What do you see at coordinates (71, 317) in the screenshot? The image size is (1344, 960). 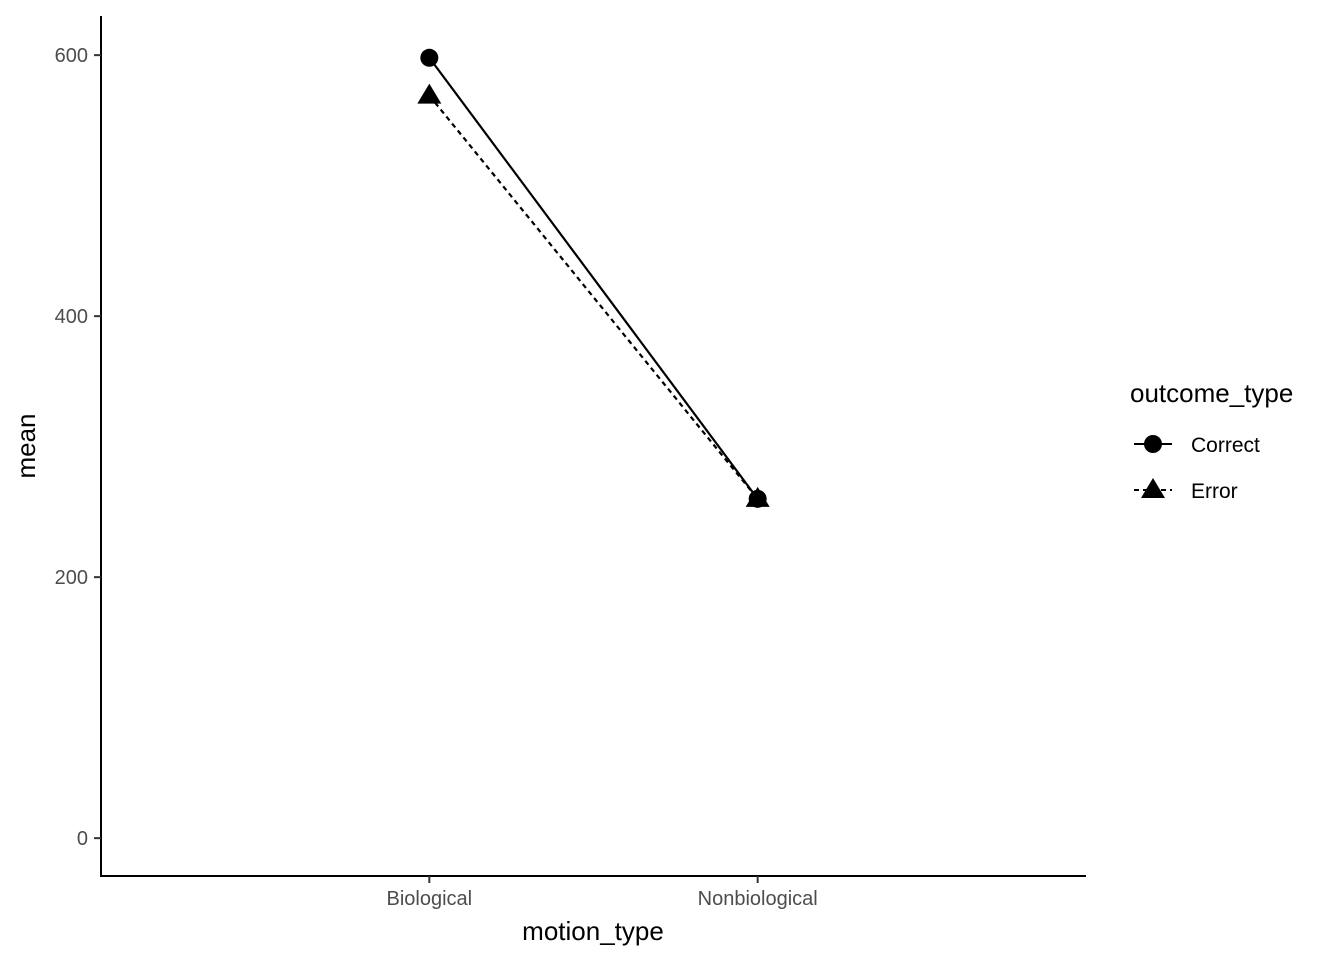 I see `y-tick-label: 400` at bounding box center [71, 317].